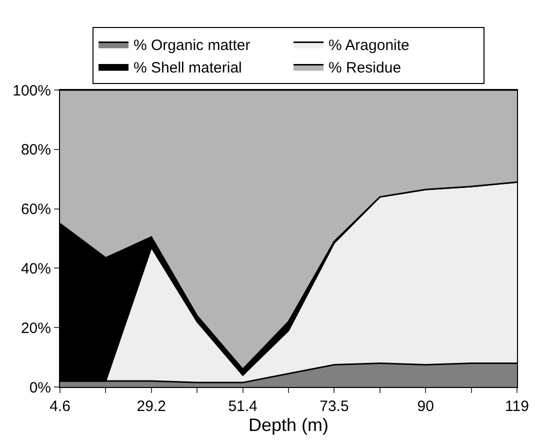  I want to click on x-tick-label: 29.2, so click(151, 406).